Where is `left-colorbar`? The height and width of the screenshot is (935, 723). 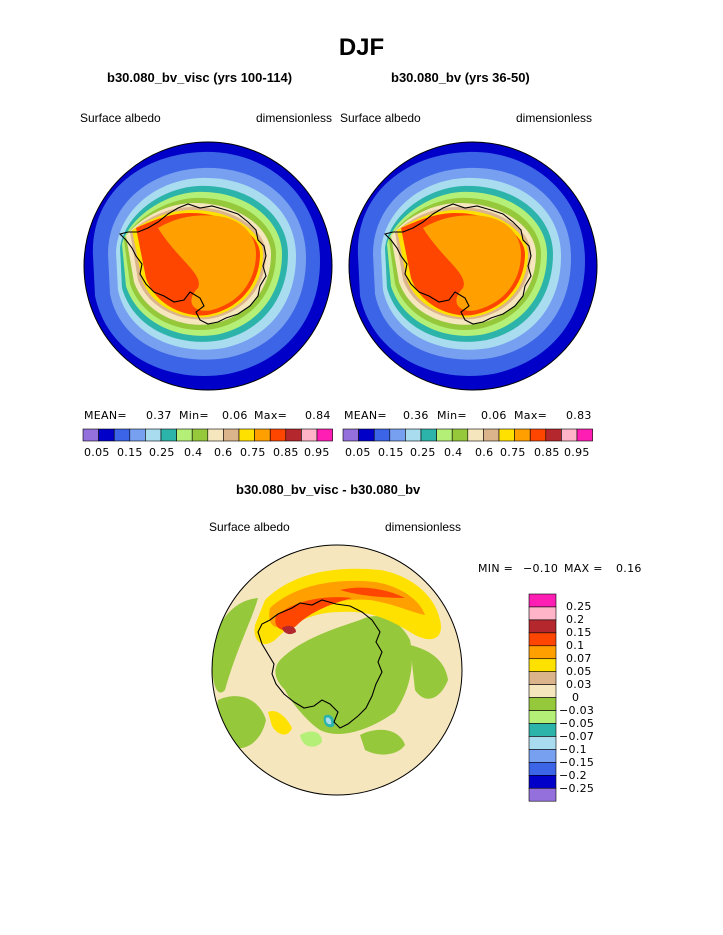
left-colorbar is located at coordinates (207, 435).